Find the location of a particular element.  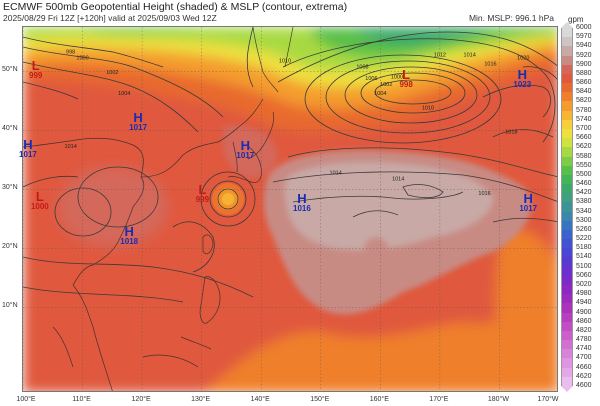

isobar-value-label: 1004 is located at coordinates (124, 94).